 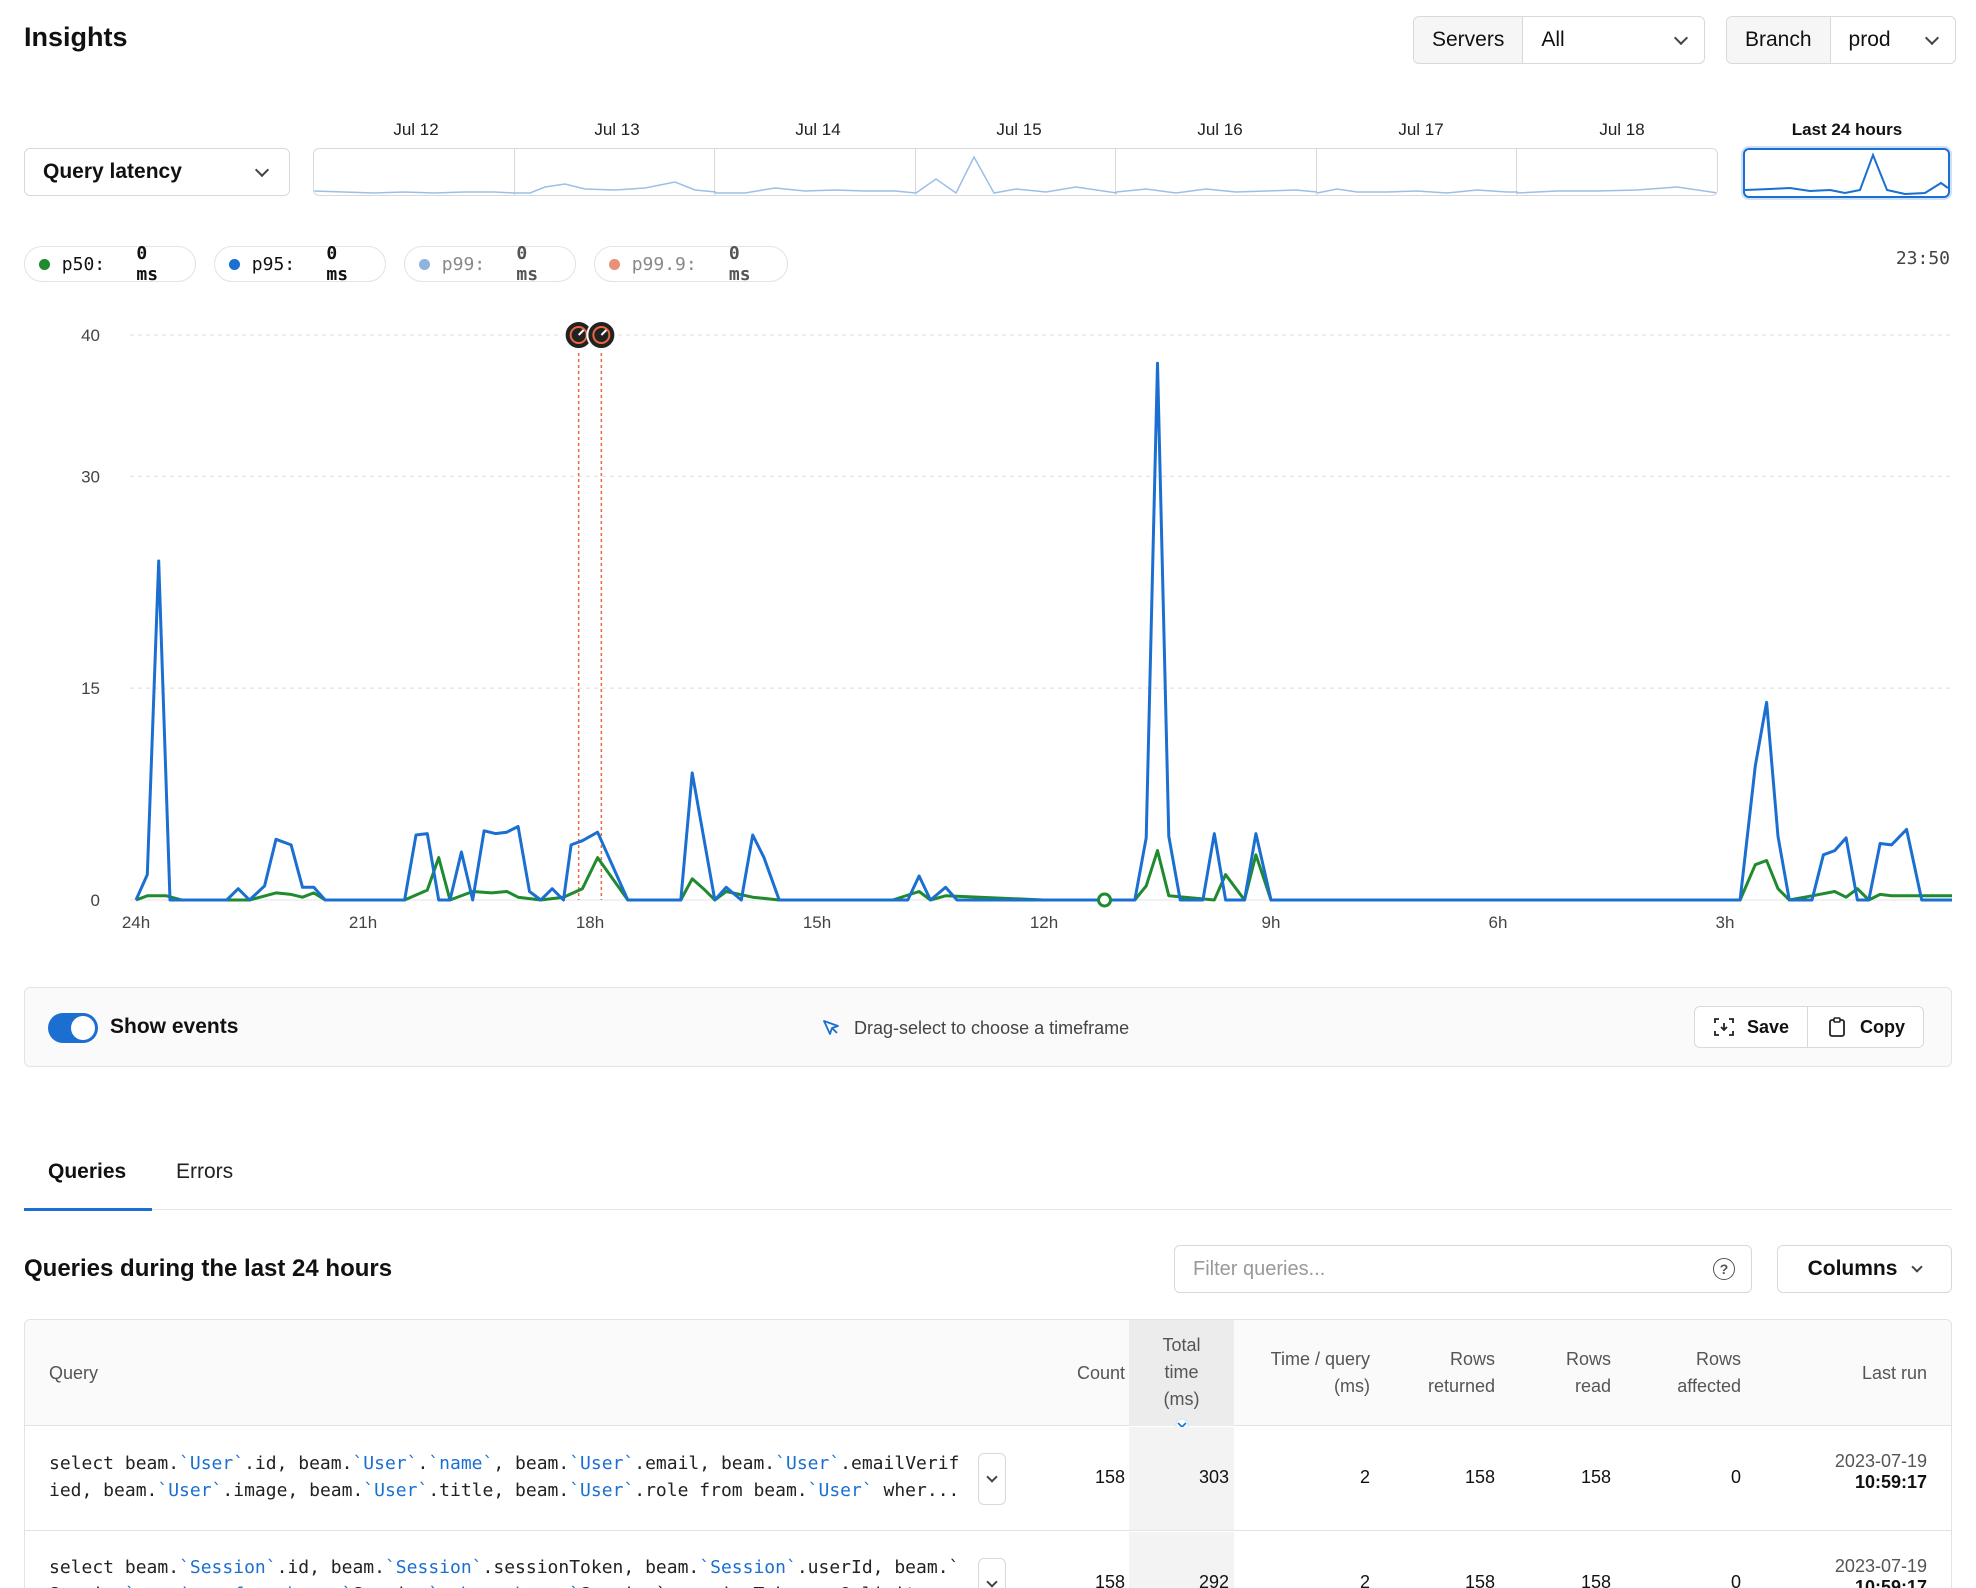 I want to click on th-query: Query, so click(x=74, y=1373).